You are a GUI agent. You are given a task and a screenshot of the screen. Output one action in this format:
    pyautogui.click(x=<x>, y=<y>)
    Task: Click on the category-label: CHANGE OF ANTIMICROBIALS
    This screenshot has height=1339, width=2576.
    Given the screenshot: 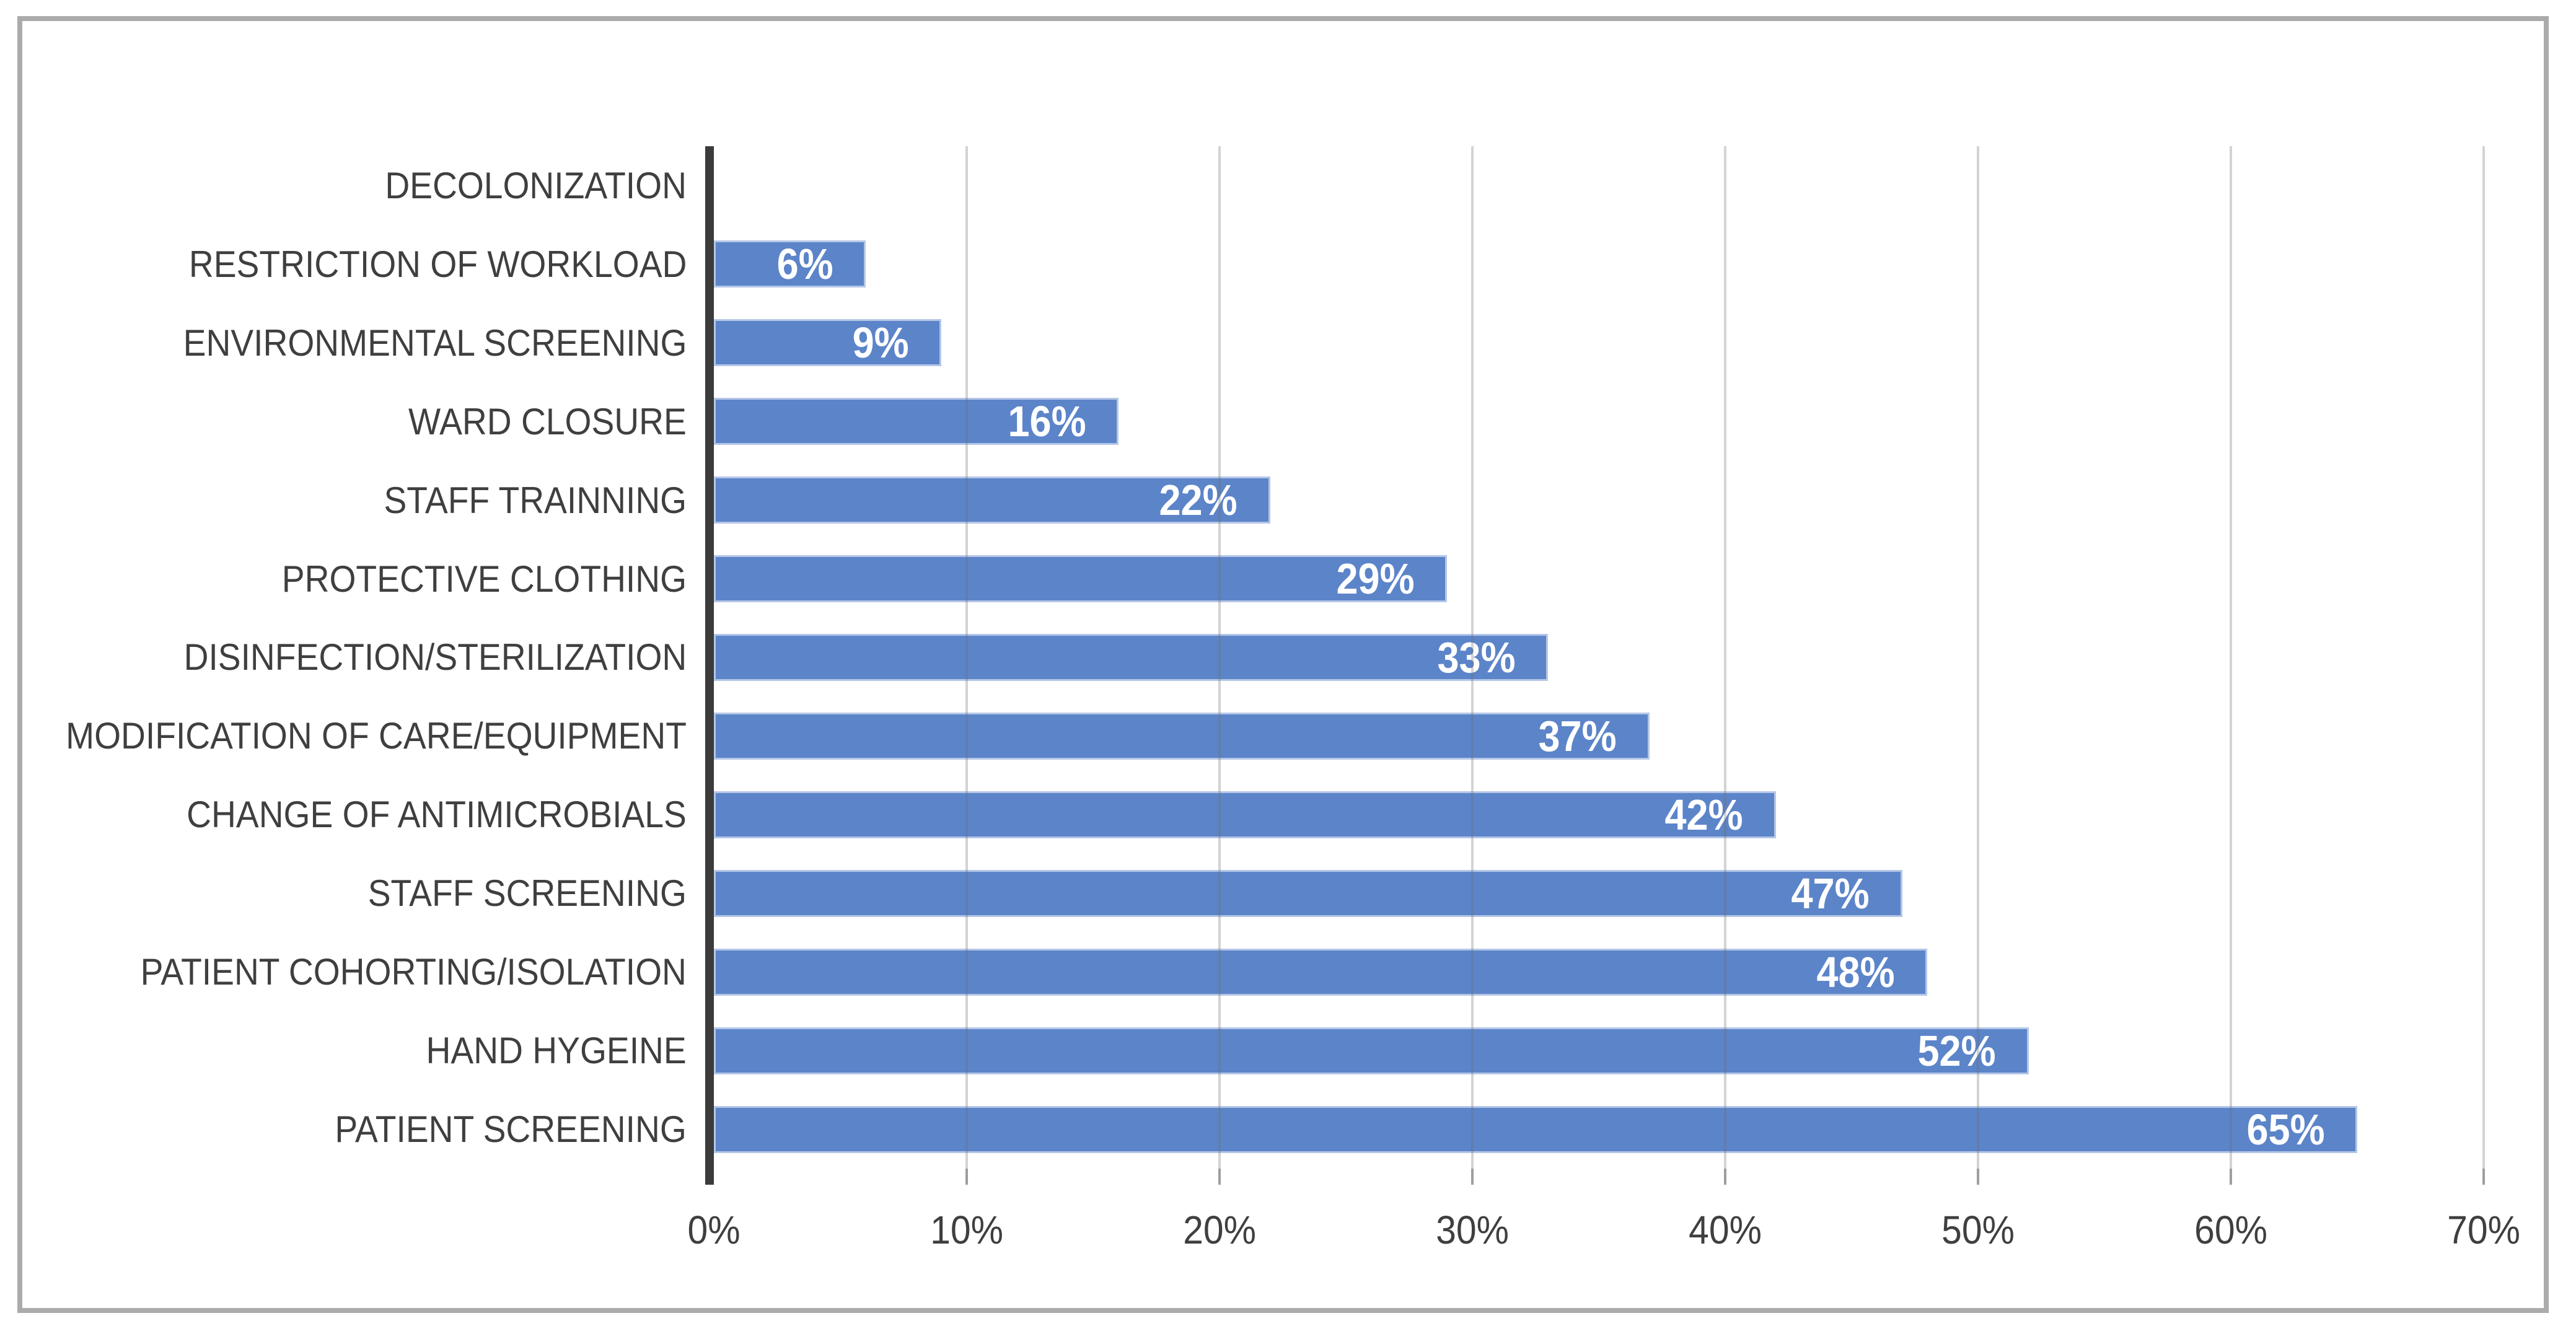 What is the action you would take?
    pyautogui.click(x=437, y=815)
    